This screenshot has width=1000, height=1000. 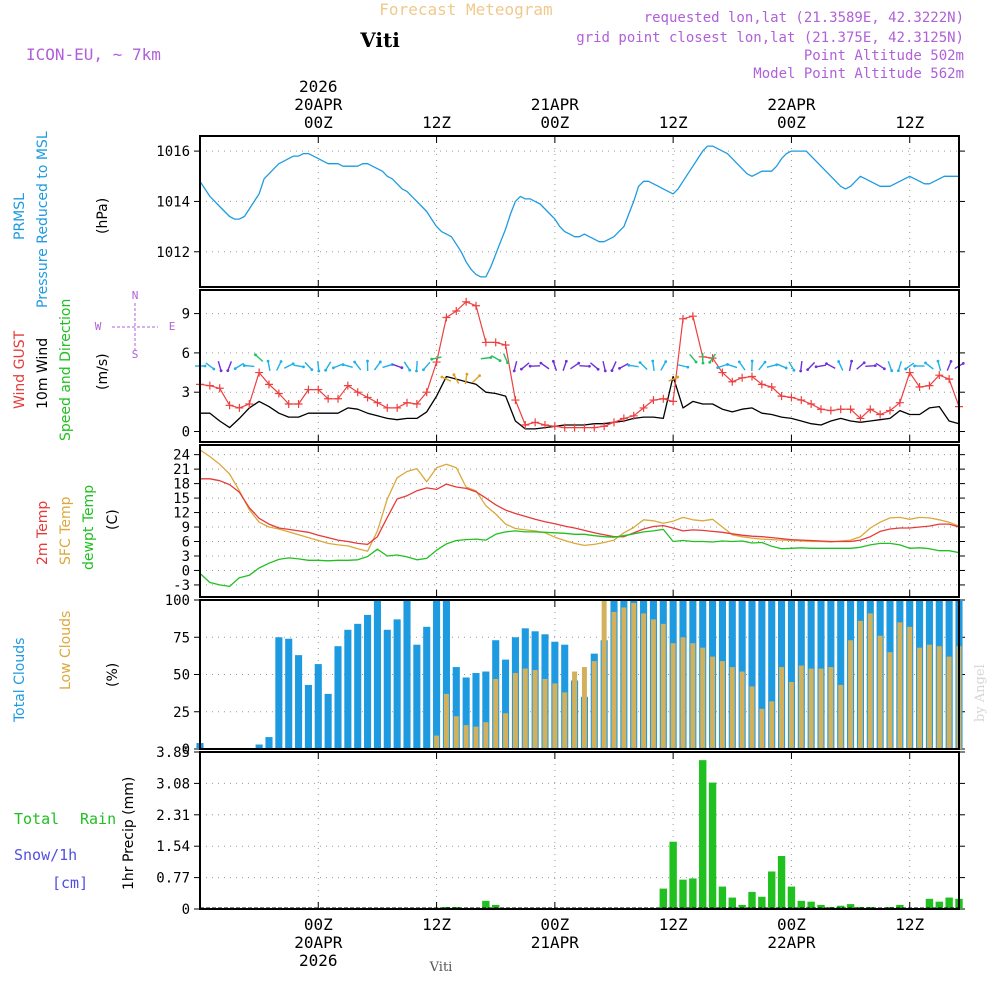 I want to click on panel-pressure: 1012 1014 1016, so click(x=560, y=211).